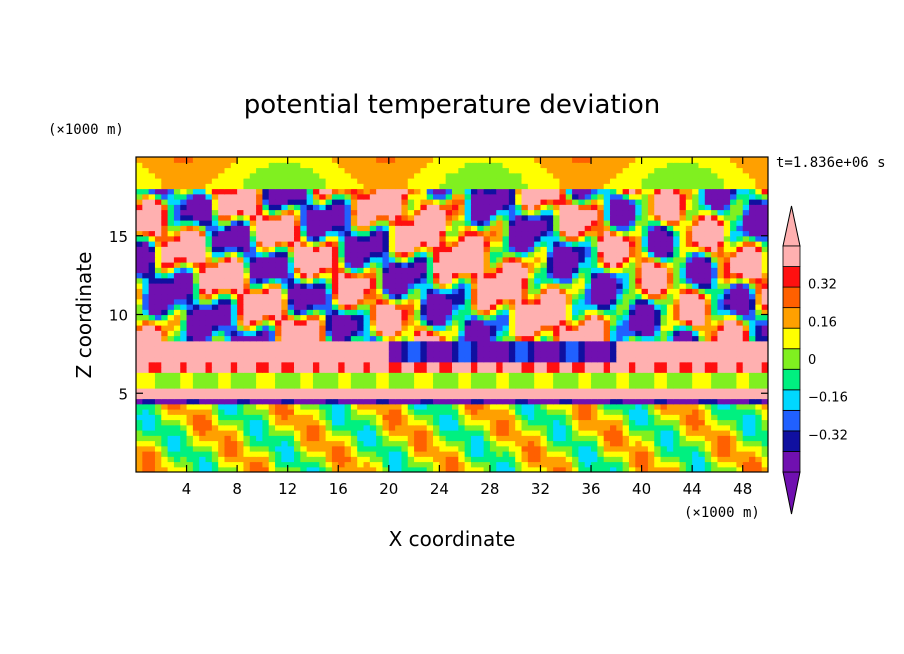  What do you see at coordinates (118, 316) in the screenshot?
I see `y-tick-label: 10` at bounding box center [118, 316].